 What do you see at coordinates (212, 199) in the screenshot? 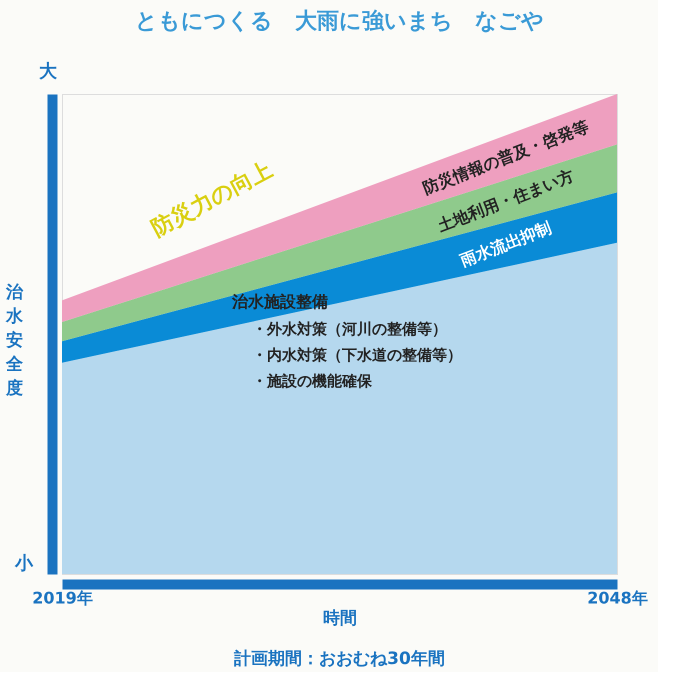
I see `annotation: 防災力の向上` at bounding box center [212, 199].